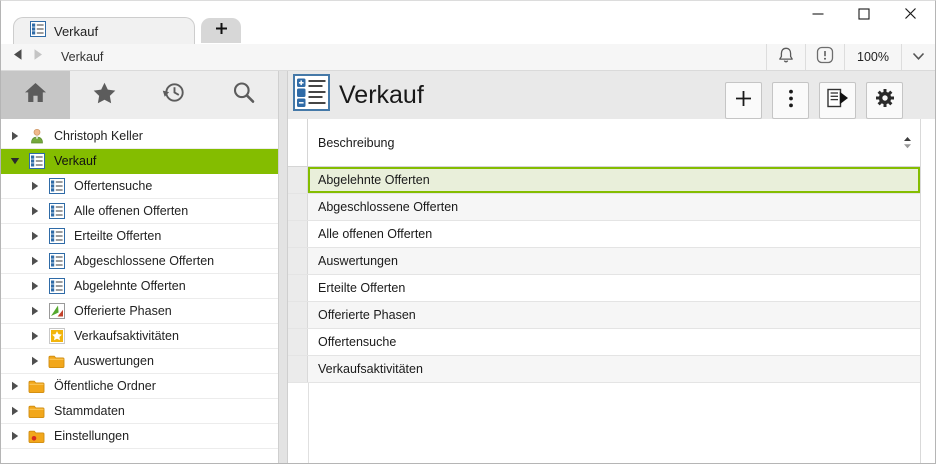 Image resolution: width=936 pixels, height=464 pixels. What do you see at coordinates (604, 342) in the screenshot?
I see `table-row-offertensuche: Offertensuche` at bounding box center [604, 342].